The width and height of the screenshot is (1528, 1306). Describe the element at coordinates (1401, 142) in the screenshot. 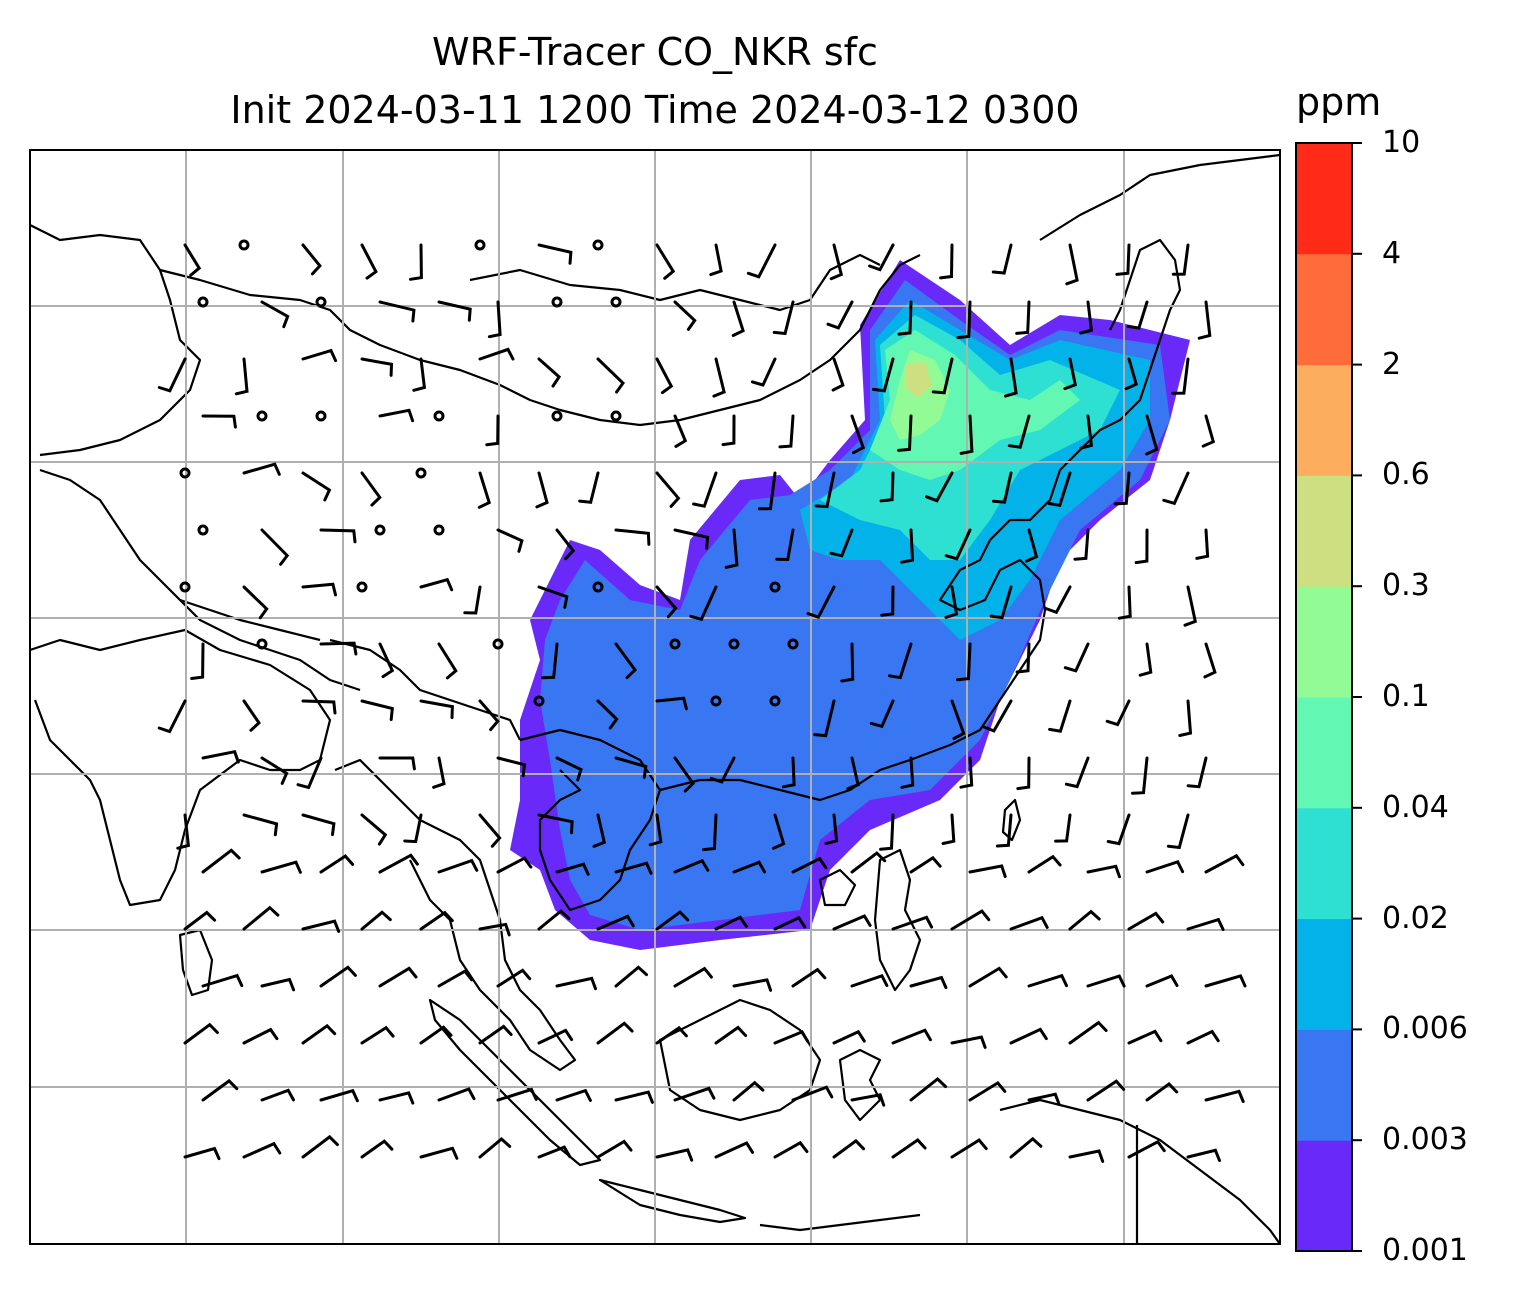

I see `colorbar-tick-label: 10` at that location.